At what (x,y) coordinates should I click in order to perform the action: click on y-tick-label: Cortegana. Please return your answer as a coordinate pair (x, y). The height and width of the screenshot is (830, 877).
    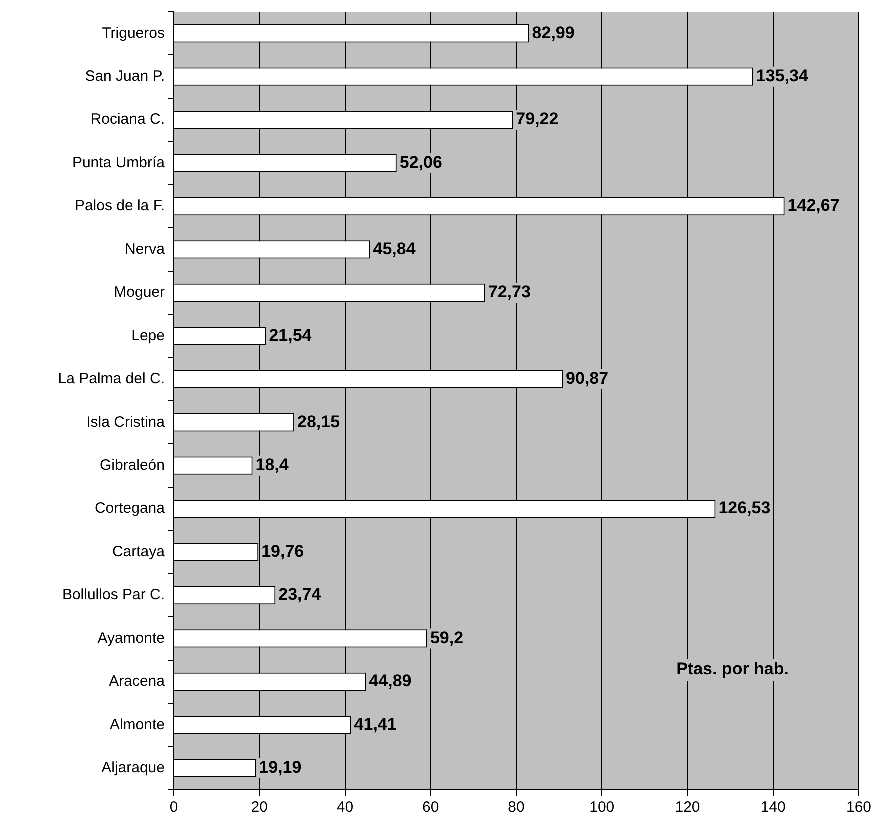
    Looking at the image, I should click on (130, 509).